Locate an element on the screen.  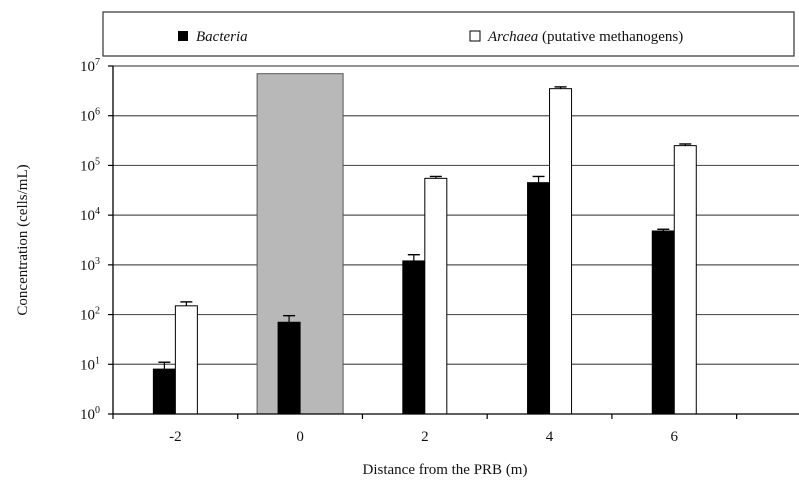
x-tick-label: 2 is located at coordinates (425, 437).